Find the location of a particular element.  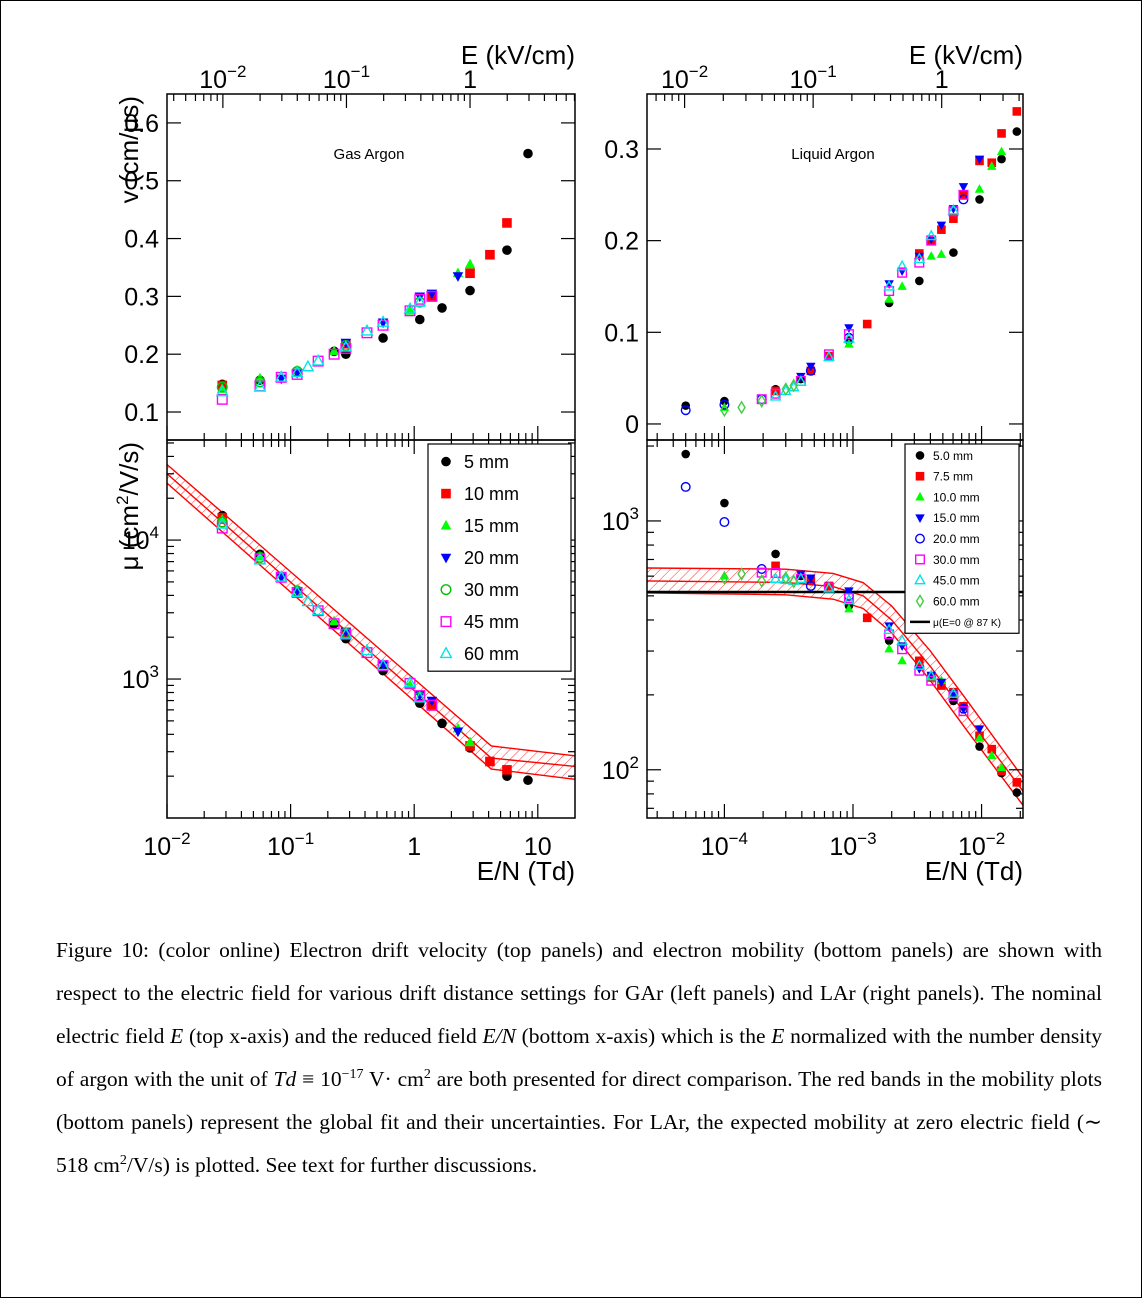

tick-label: 0.5 is located at coordinates (141, 182).